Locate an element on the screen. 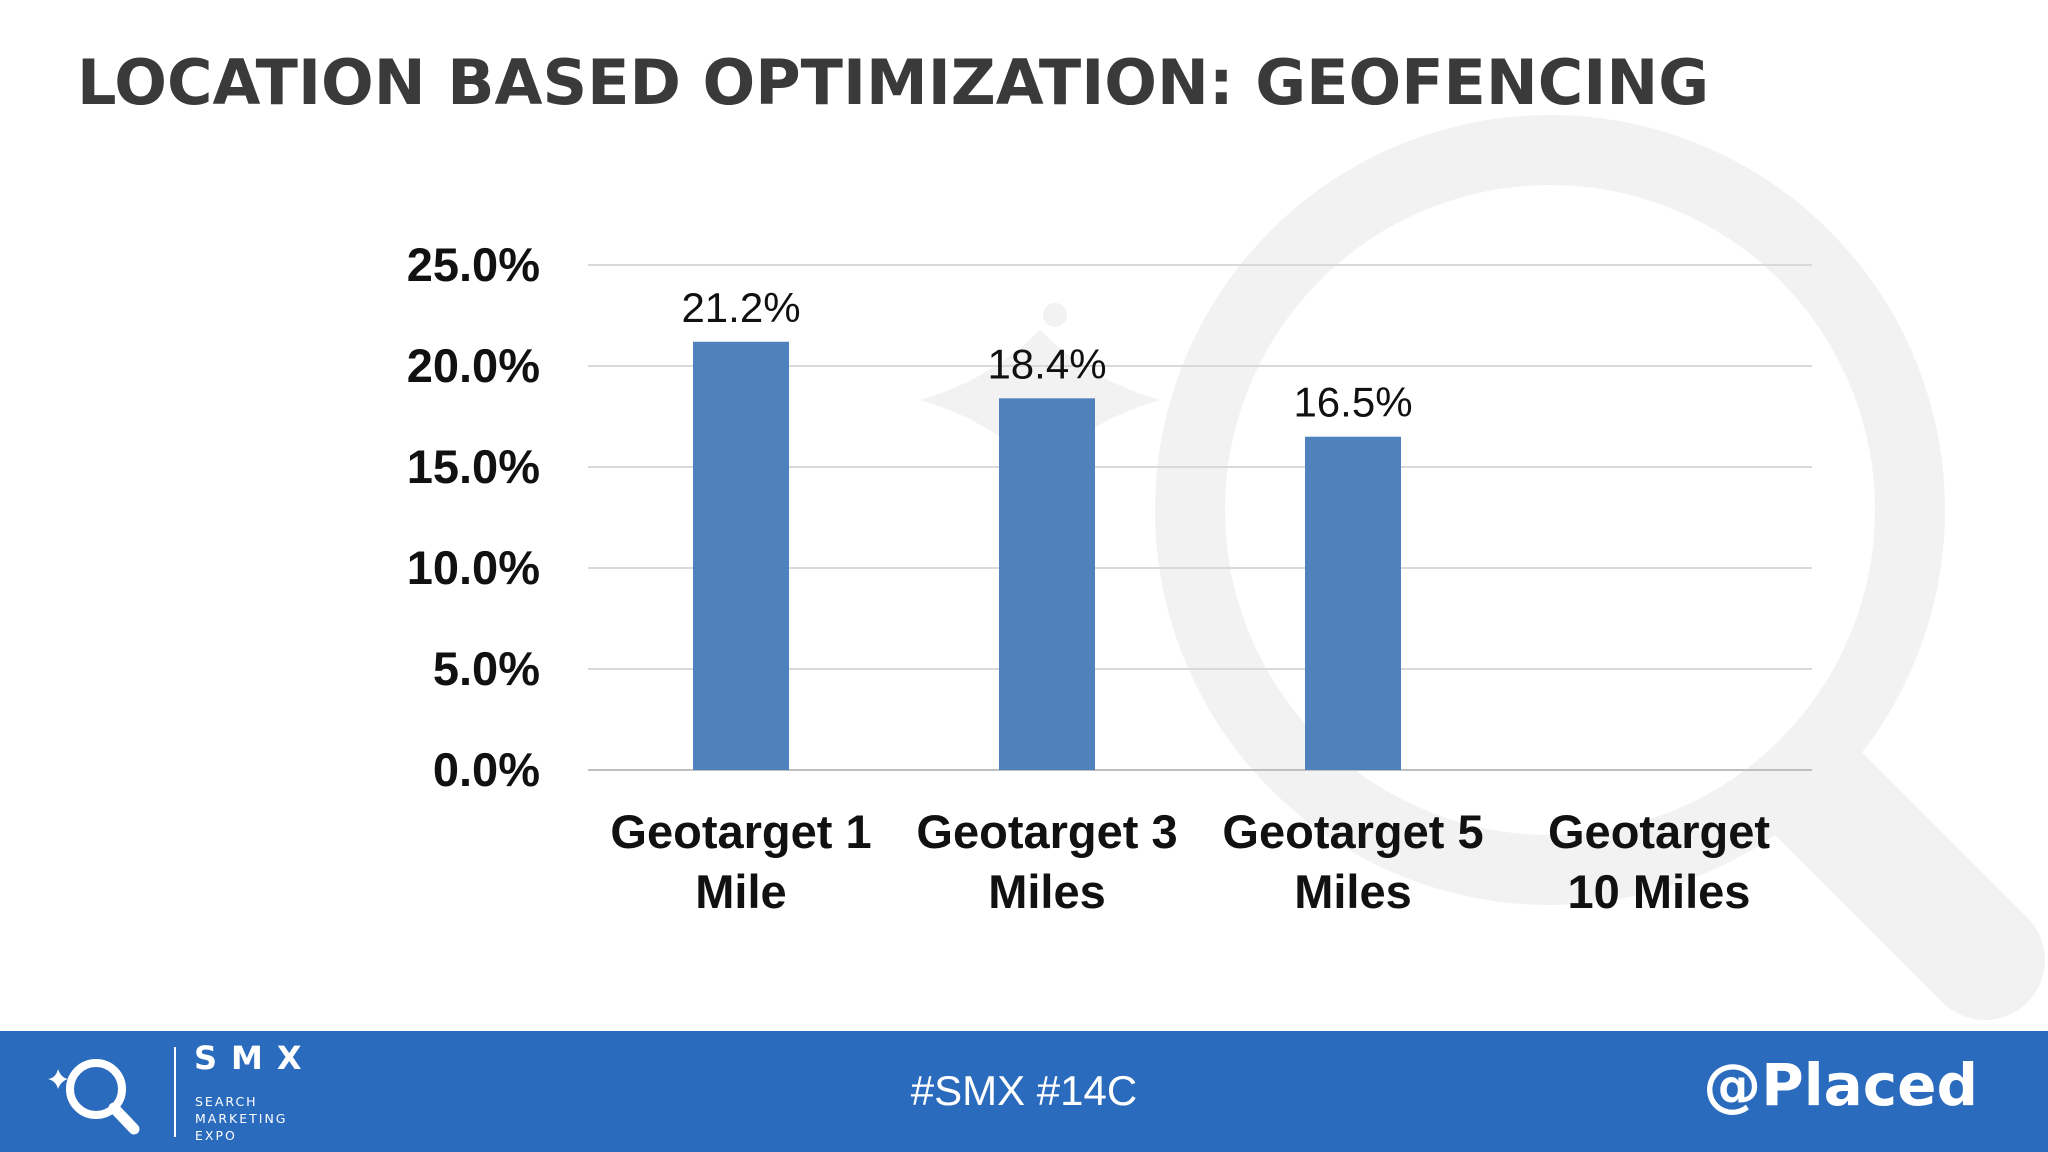  x-category-label: 10 Miles is located at coordinates (1659, 891).